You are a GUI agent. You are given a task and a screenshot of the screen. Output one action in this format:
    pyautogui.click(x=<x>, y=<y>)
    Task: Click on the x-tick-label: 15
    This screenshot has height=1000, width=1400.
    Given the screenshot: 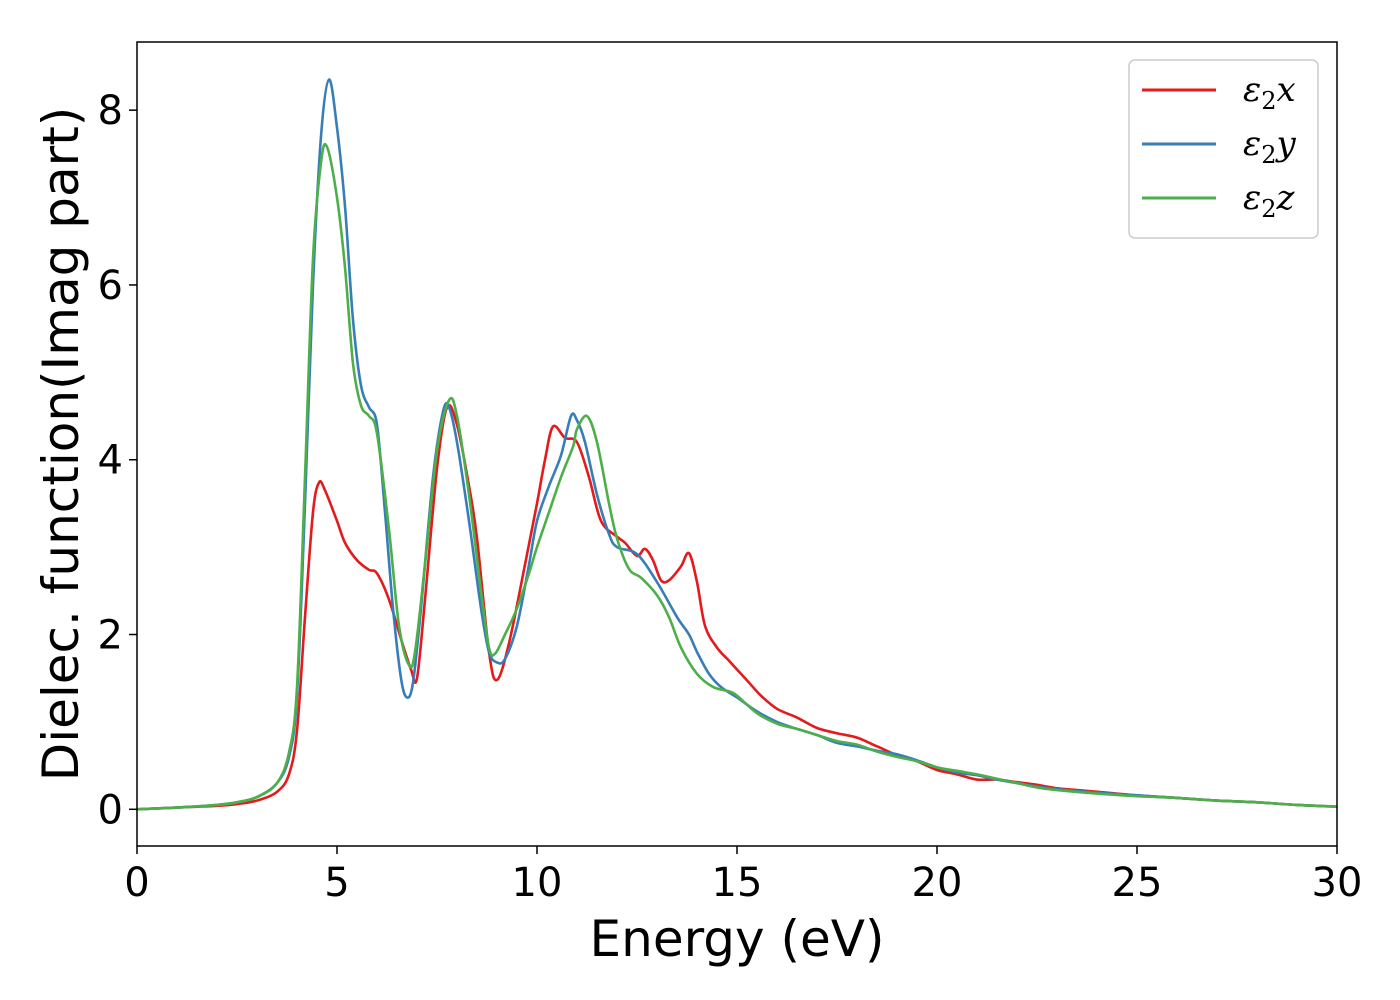 What is the action you would take?
    pyautogui.click(x=737, y=883)
    